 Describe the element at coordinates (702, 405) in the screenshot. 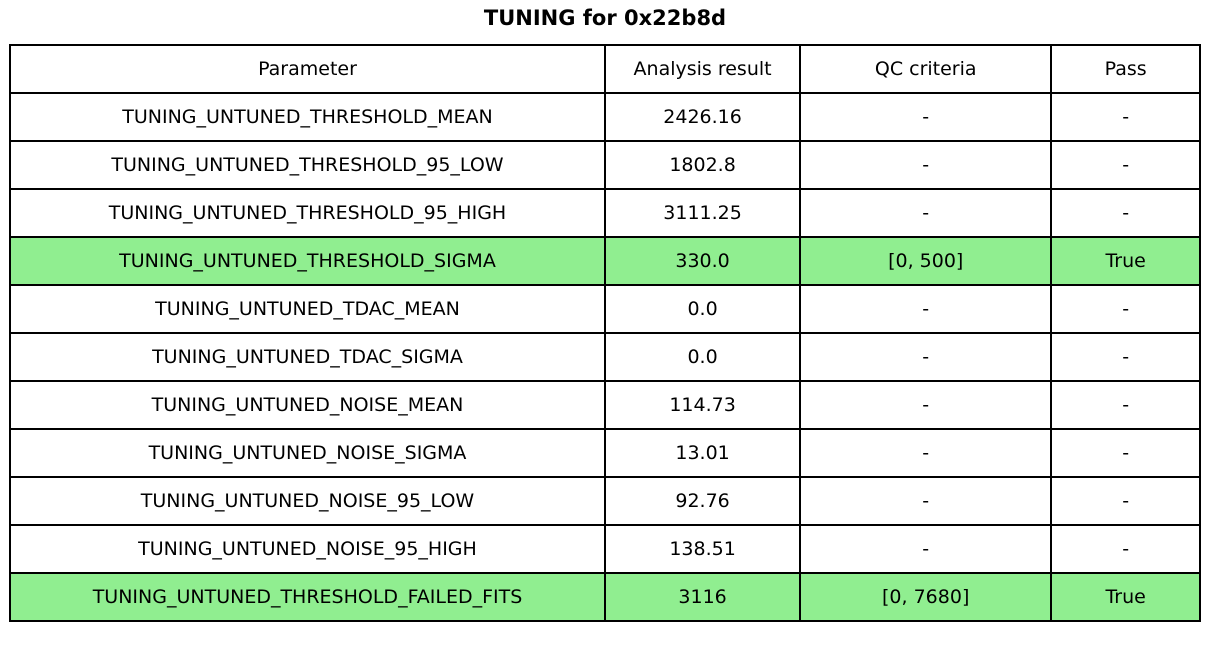

I see `cell-analysis-result: 114.73` at that location.